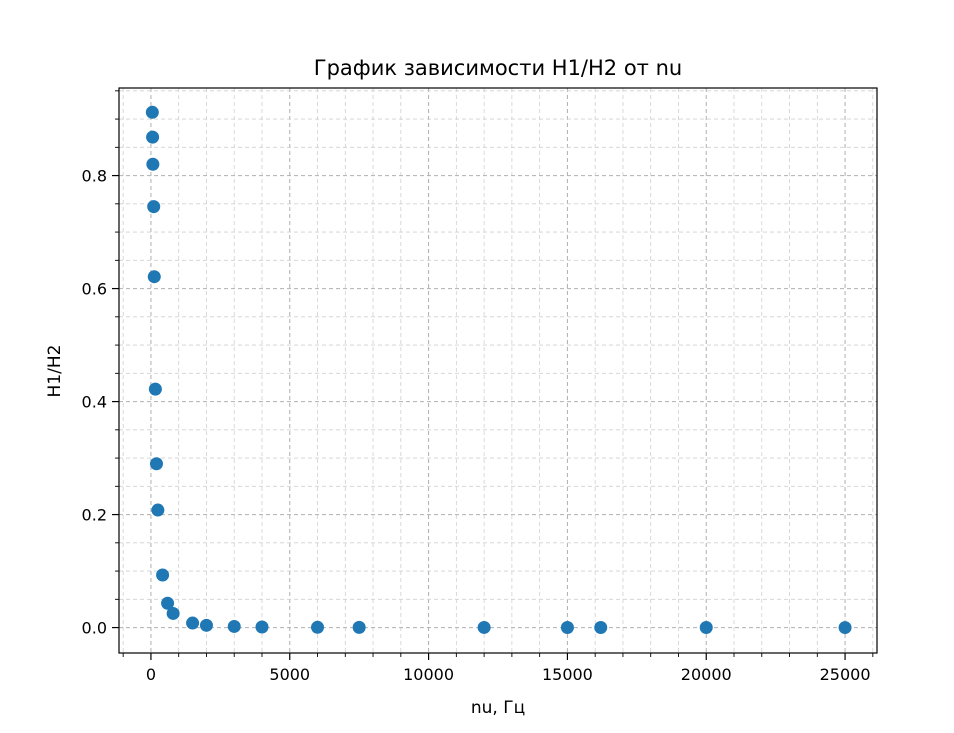 The width and height of the screenshot is (954, 733). I want to click on y-axis-label: H1/H2, so click(55, 371).